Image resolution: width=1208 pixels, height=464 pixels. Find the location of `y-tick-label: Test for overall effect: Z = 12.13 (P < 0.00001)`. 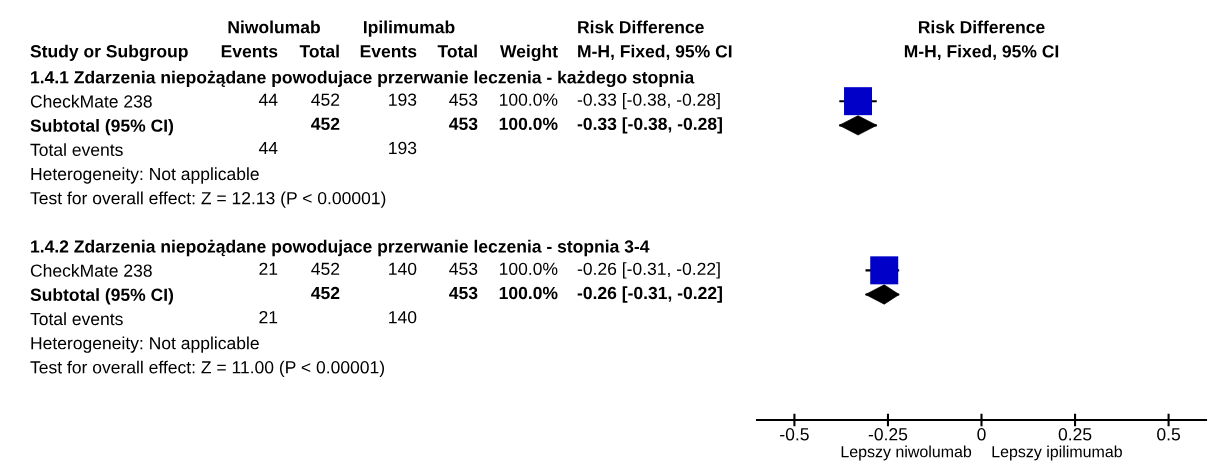

y-tick-label: Test for overall effect: Z = 12.13 (P < 0.00001) is located at coordinates (208, 199).